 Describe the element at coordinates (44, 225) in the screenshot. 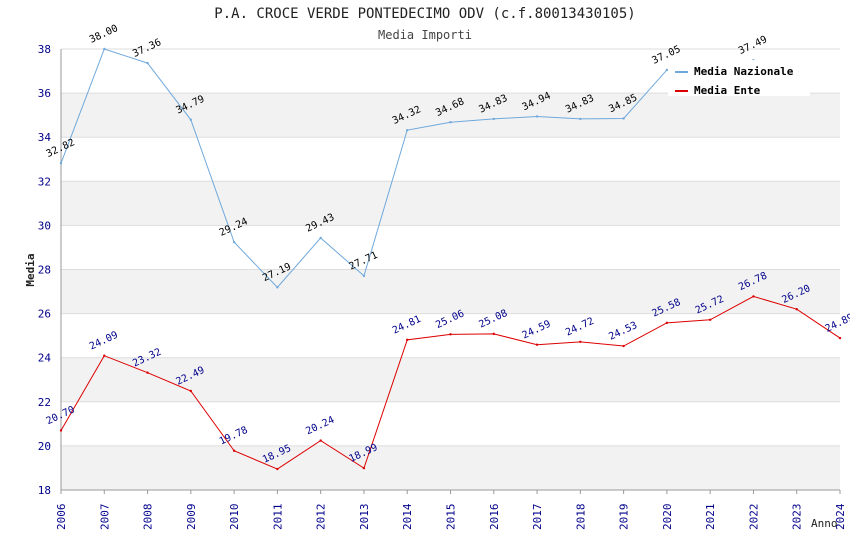

I see `y-tick-label: 30` at that location.